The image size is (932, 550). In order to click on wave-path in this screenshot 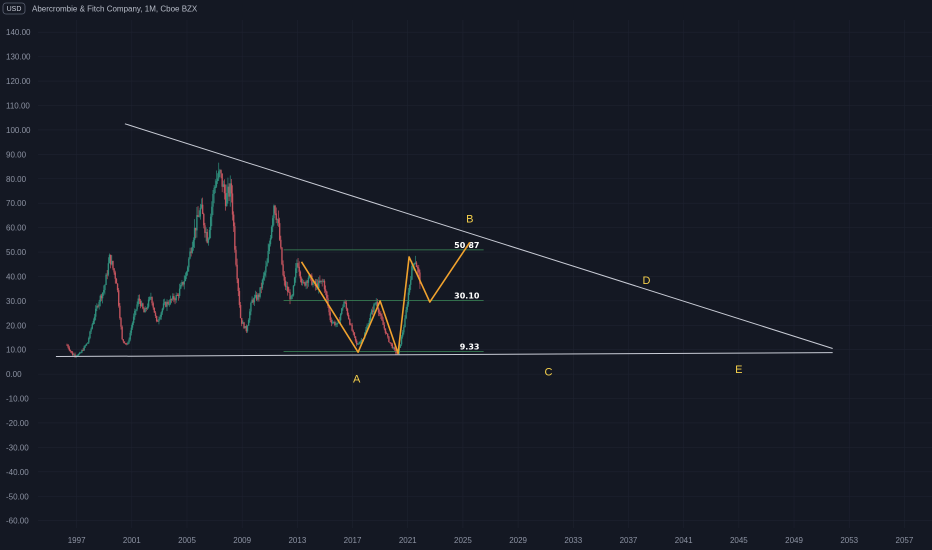, I will do `click(385, 298)`.